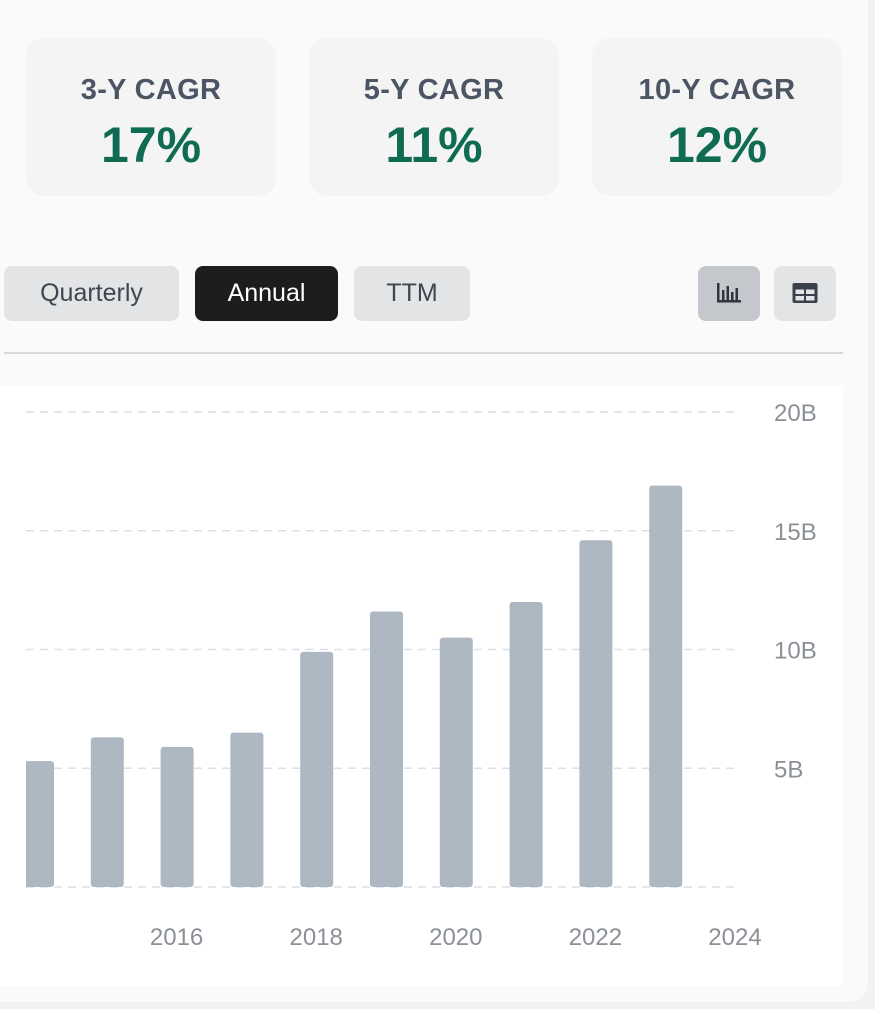 The height and width of the screenshot is (1009, 875). What do you see at coordinates (266, 293) in the screenshot?
I see `annual-toggle: Annual` at bounding box center [266, 293].